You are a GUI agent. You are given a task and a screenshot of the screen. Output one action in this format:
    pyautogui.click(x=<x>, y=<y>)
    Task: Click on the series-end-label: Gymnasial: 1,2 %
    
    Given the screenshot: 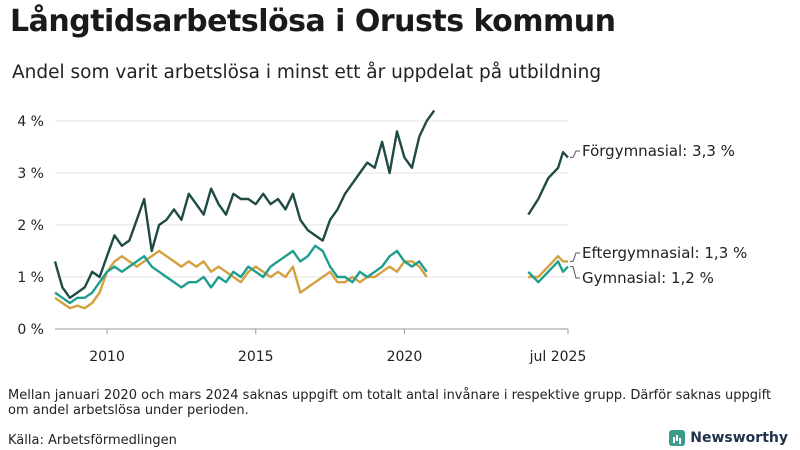 What is the action you would take?
    pyautogui.click(x=648, y=278)
    